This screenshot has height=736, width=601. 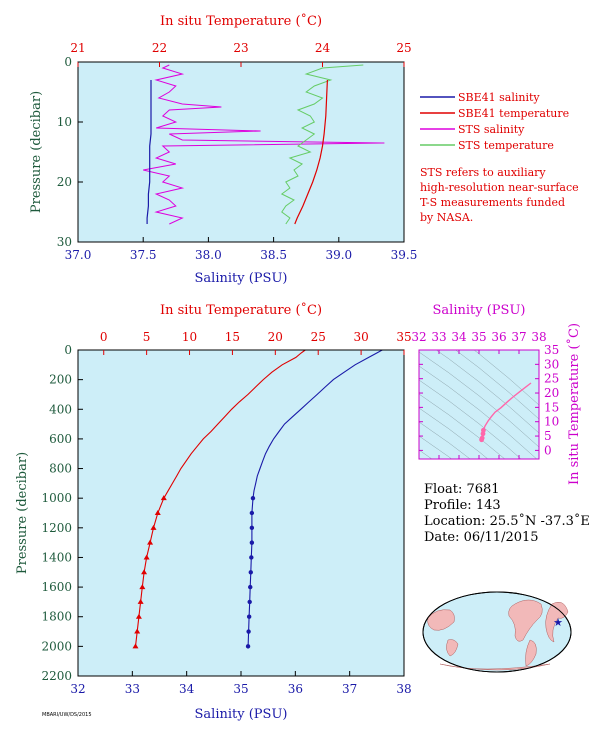 What do you see at coordinates (77, 689) in the screenshot?
I see `bottom-x-tick-label: 32` at bounding box center [77, 689].